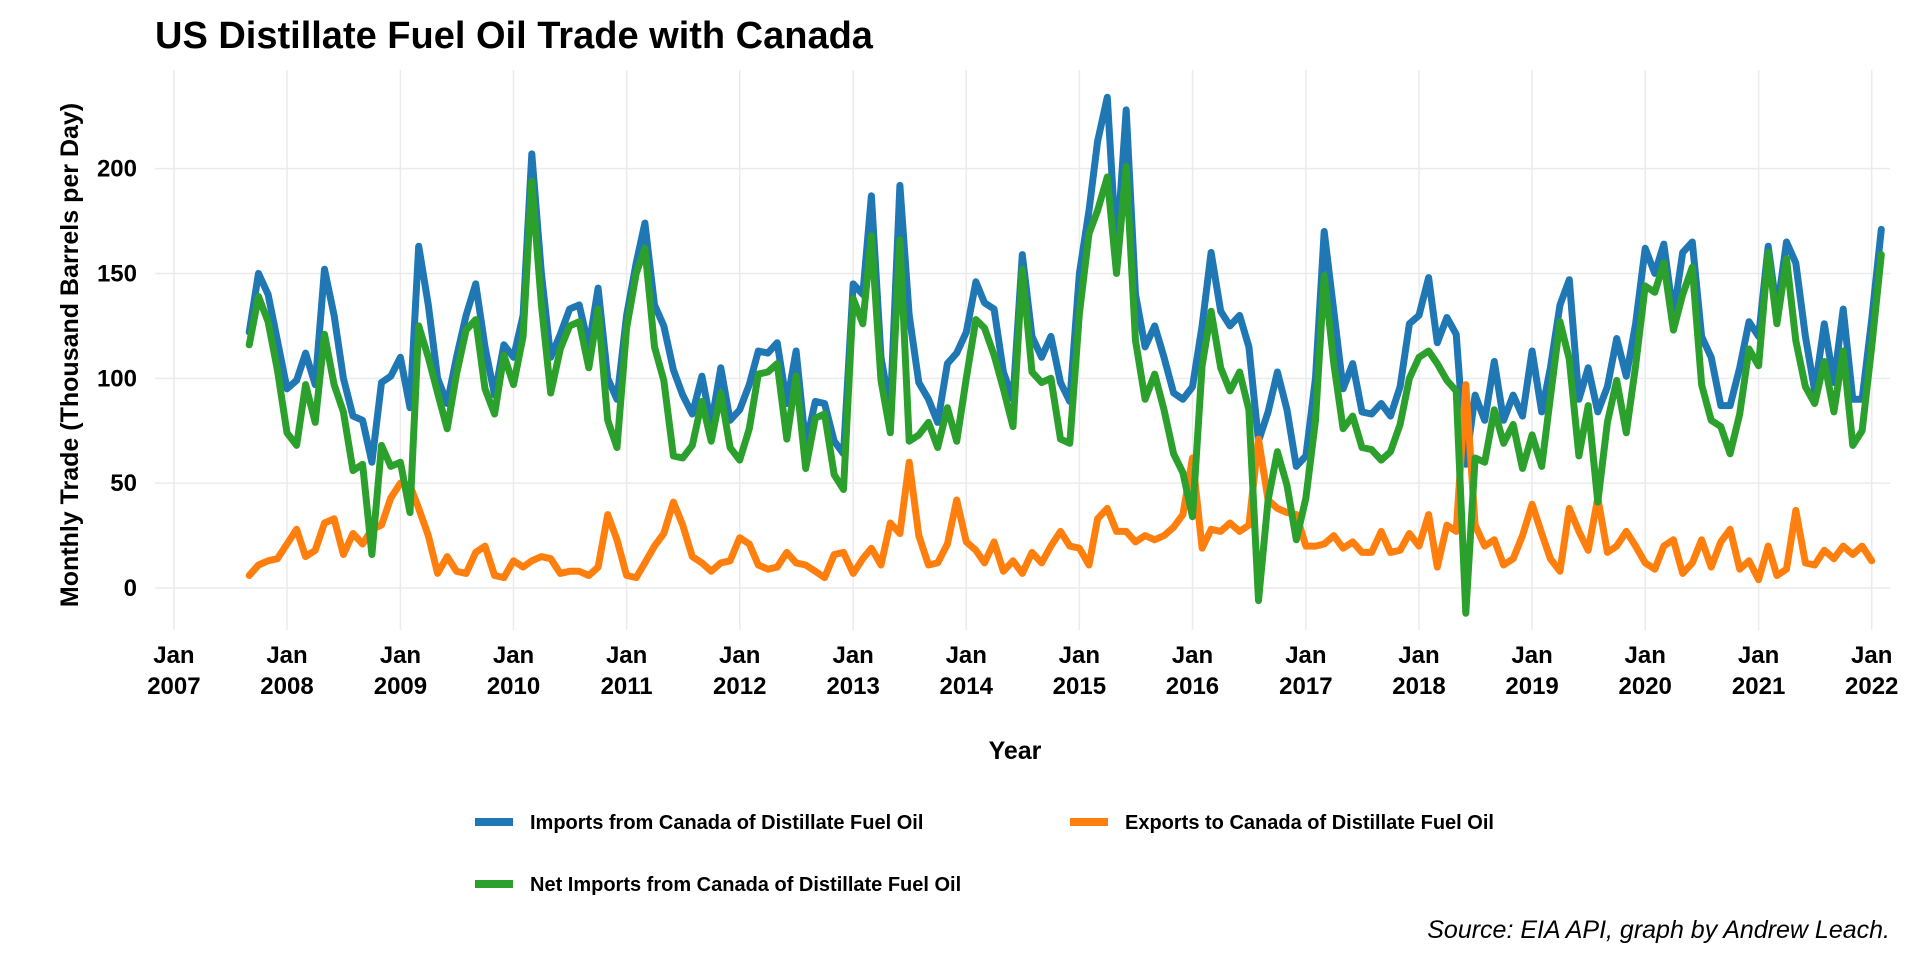 Image resolution: width=1920 pixels, height=960 pixels. What do you see at coordinates (1418, 671) in the screenshot?
I see `x-tick-label: Jan 2018` at bounding box center [1418, 671].